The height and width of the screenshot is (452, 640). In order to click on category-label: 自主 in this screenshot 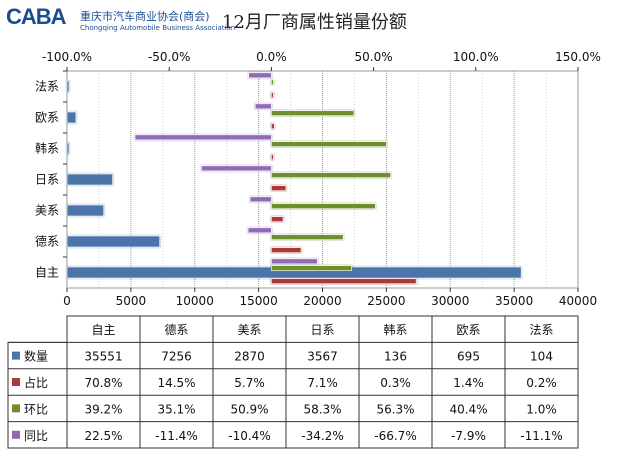, I will do `click(47, 273)`.